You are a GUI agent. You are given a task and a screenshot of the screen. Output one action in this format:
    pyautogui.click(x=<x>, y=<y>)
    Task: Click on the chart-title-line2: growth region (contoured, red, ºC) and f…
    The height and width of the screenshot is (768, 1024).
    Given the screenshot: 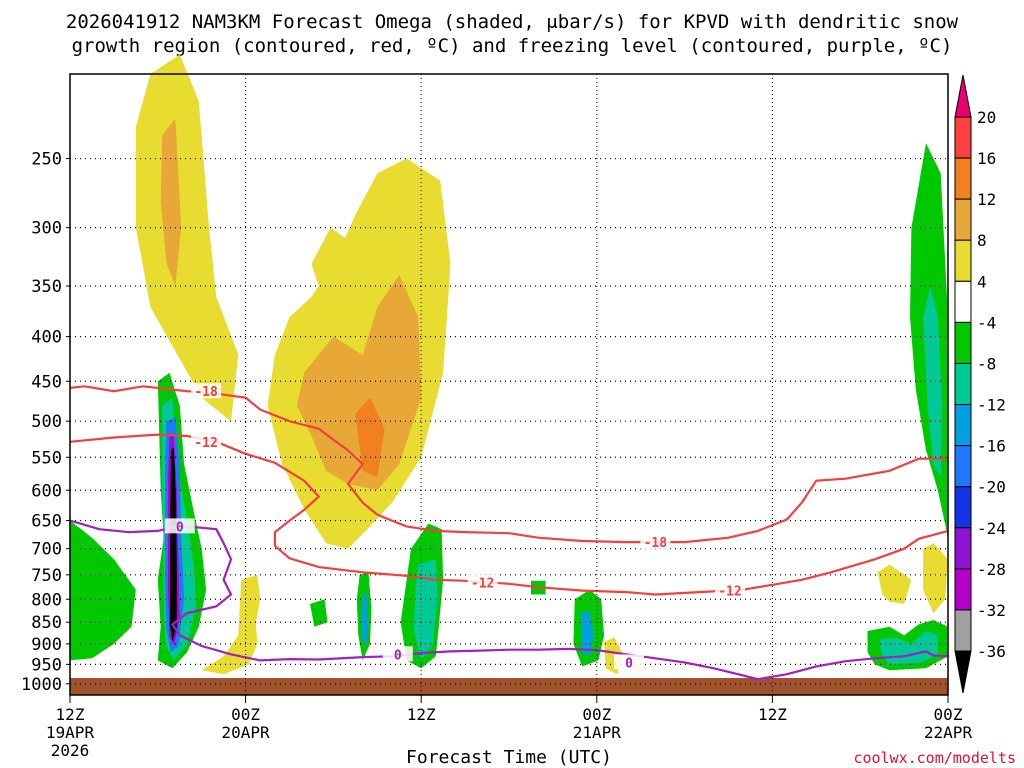 What is the action you would take?
    pyautogui.click(x=512, y=46)
    